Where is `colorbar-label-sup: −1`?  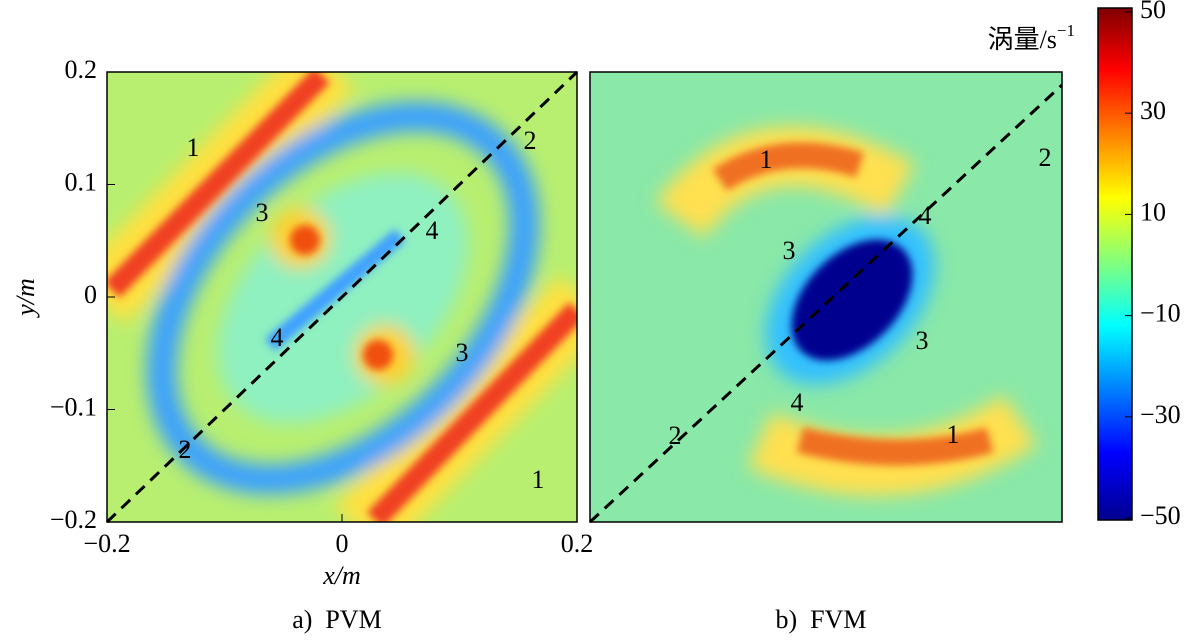 colorbar-label-sup: −1 is located at coordinates (1066, 30).